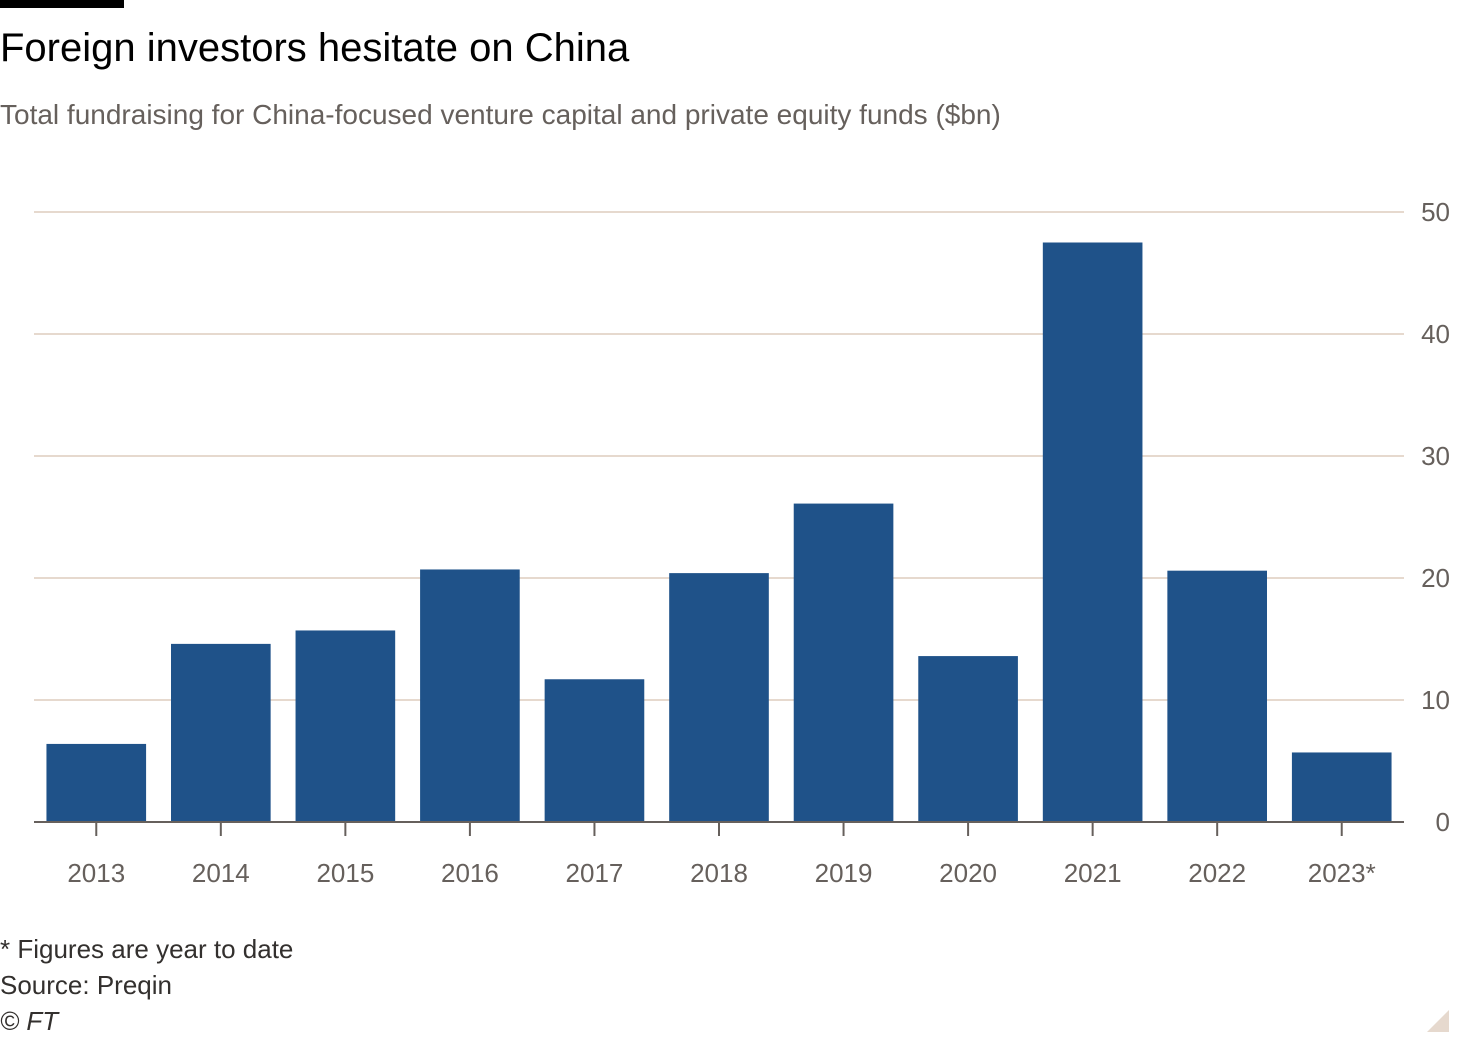  Describe the element at coordinates (315, 48) in the screenshot. I see `chart-title: Foreign investors hesitate on China` at that location.